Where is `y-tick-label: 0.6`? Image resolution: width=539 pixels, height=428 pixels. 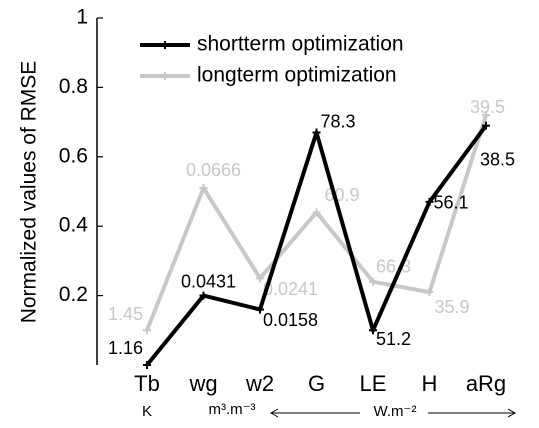
y-tick-label: 0.6 is located at coordinates (73, 155).